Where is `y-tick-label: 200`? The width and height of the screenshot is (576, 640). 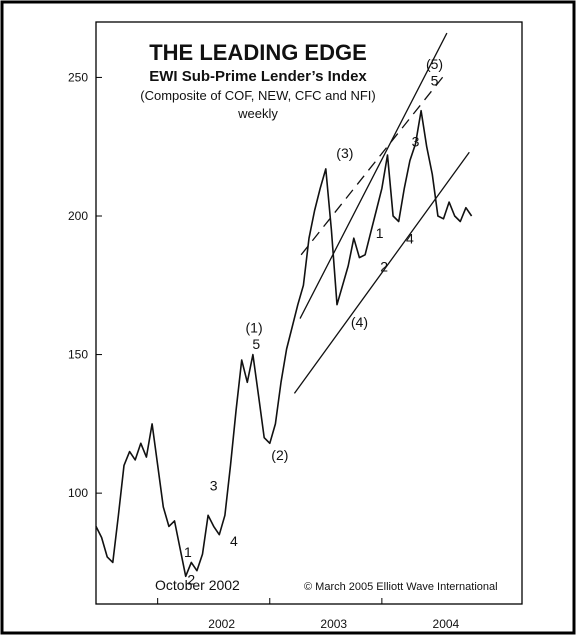
y-tick-label: 200 is located at coordinates (78, 216).